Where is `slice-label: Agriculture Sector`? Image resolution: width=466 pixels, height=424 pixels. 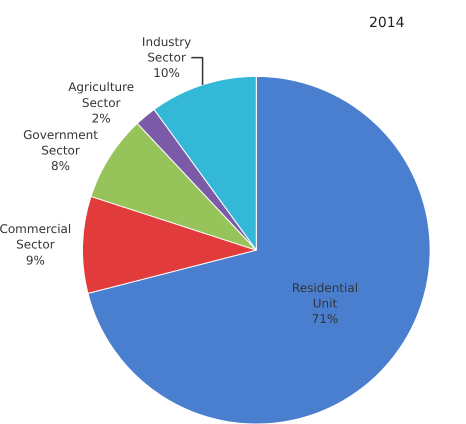
slice-label: Agriculture Sector is located at coordinates (101, 95).